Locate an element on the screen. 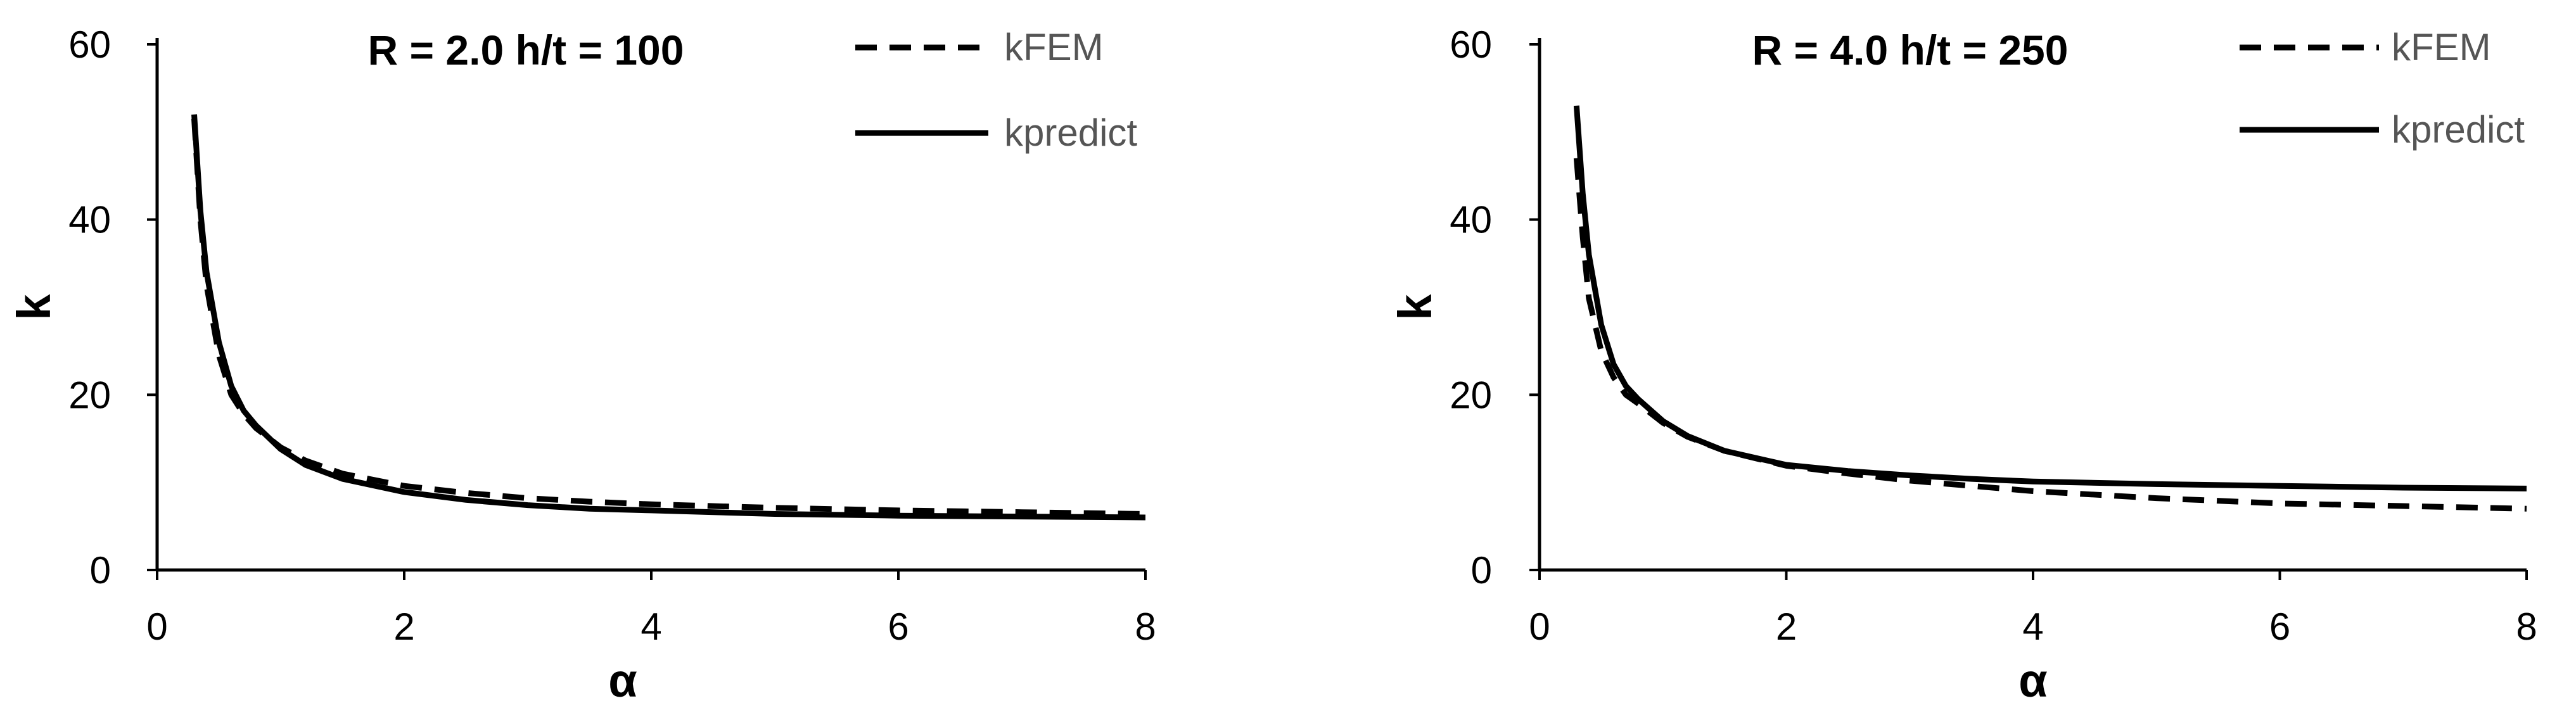  chart-title: R = 4.0 h/t = 250 is located at coordinates (1911, 50).